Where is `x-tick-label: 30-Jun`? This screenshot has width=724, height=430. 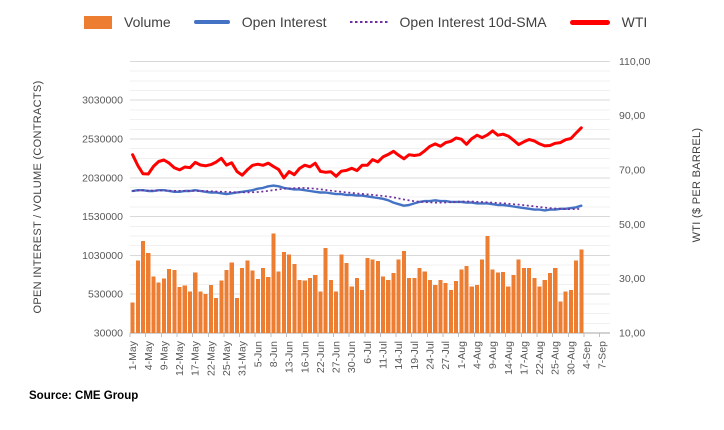
x-tick-label: 30-Jun is located at coordinates (352, 357).